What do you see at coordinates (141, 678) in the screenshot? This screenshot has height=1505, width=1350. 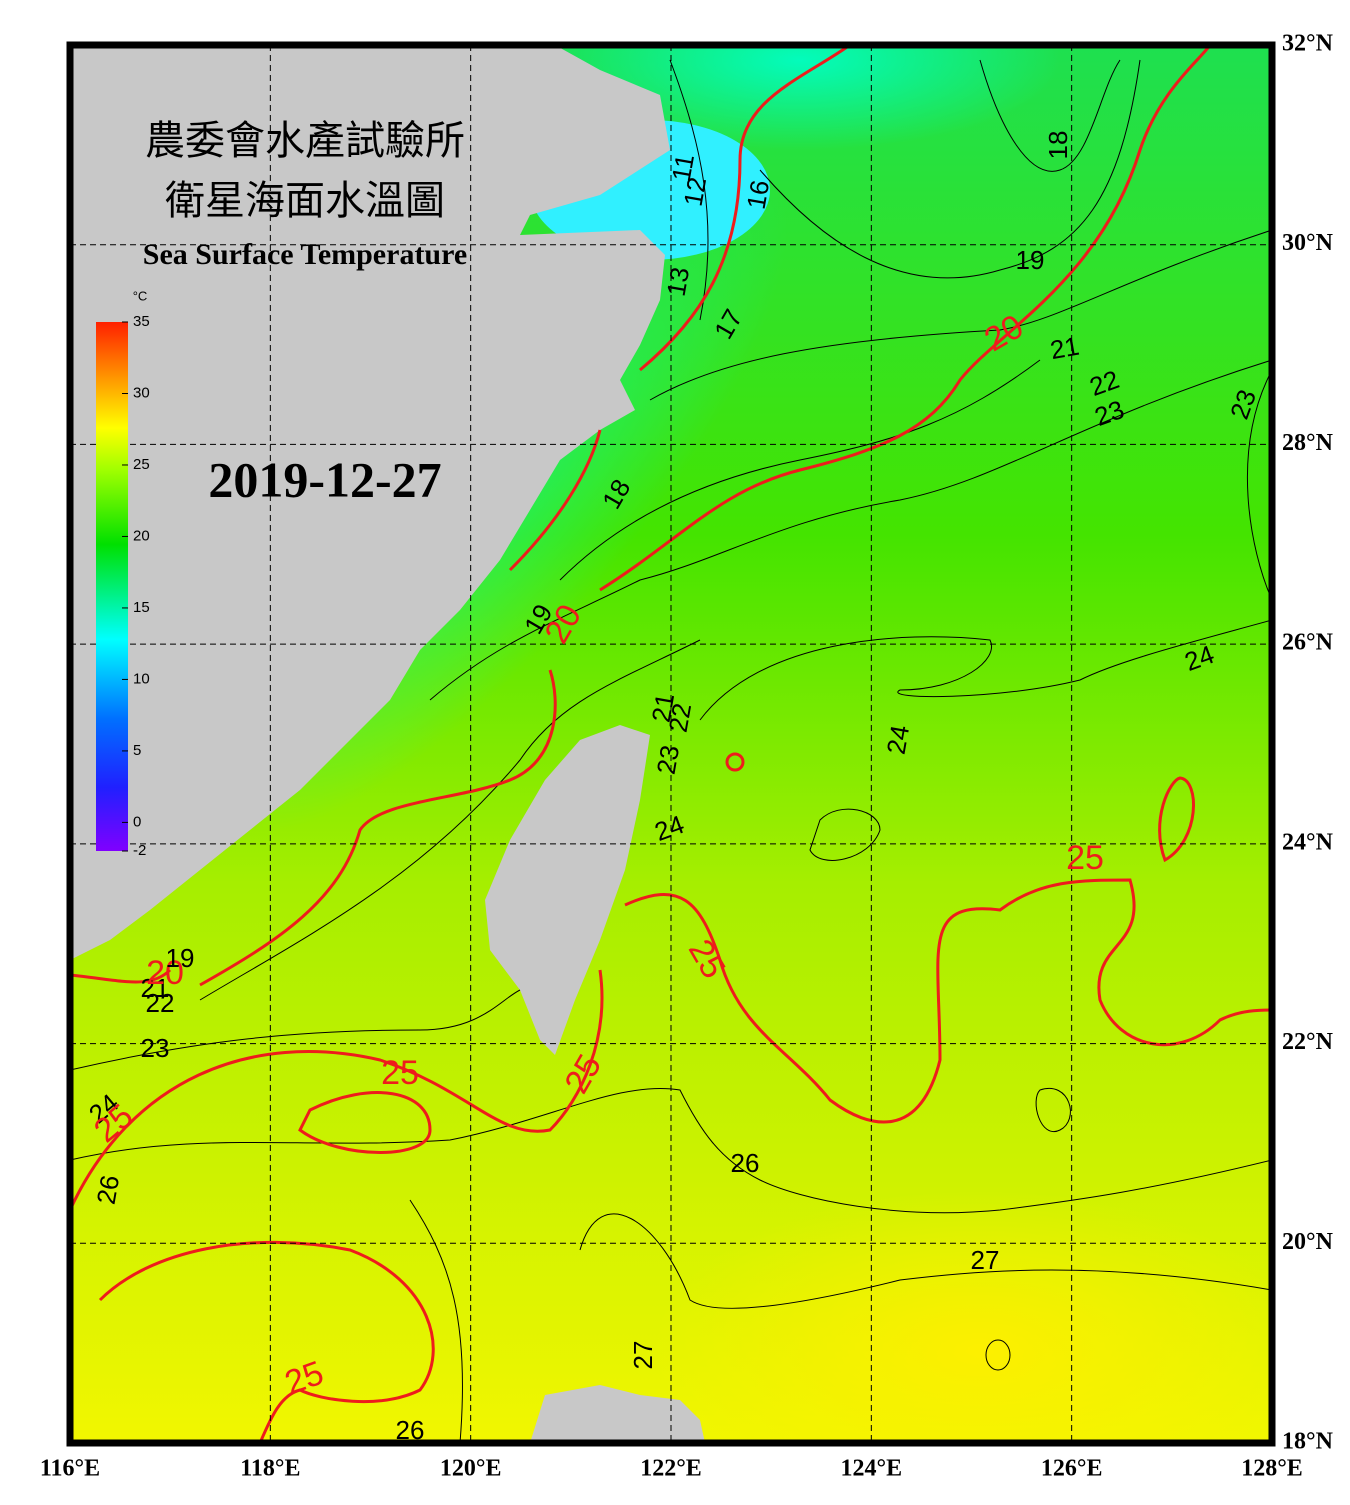 I see `colorbar-tick-label: 10` at bounding box center [141, 678].